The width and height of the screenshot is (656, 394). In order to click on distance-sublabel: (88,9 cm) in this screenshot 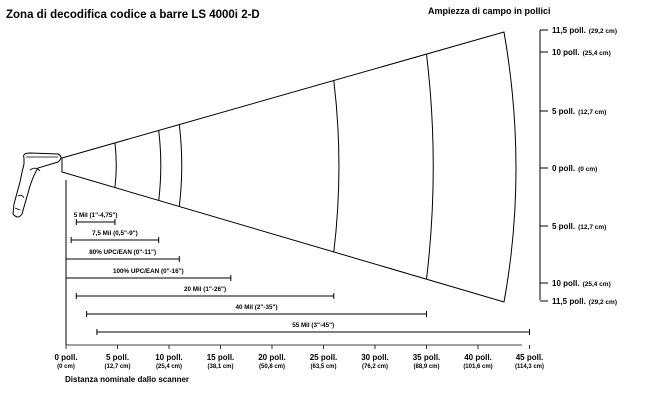, I will do `click(426, 367)`.